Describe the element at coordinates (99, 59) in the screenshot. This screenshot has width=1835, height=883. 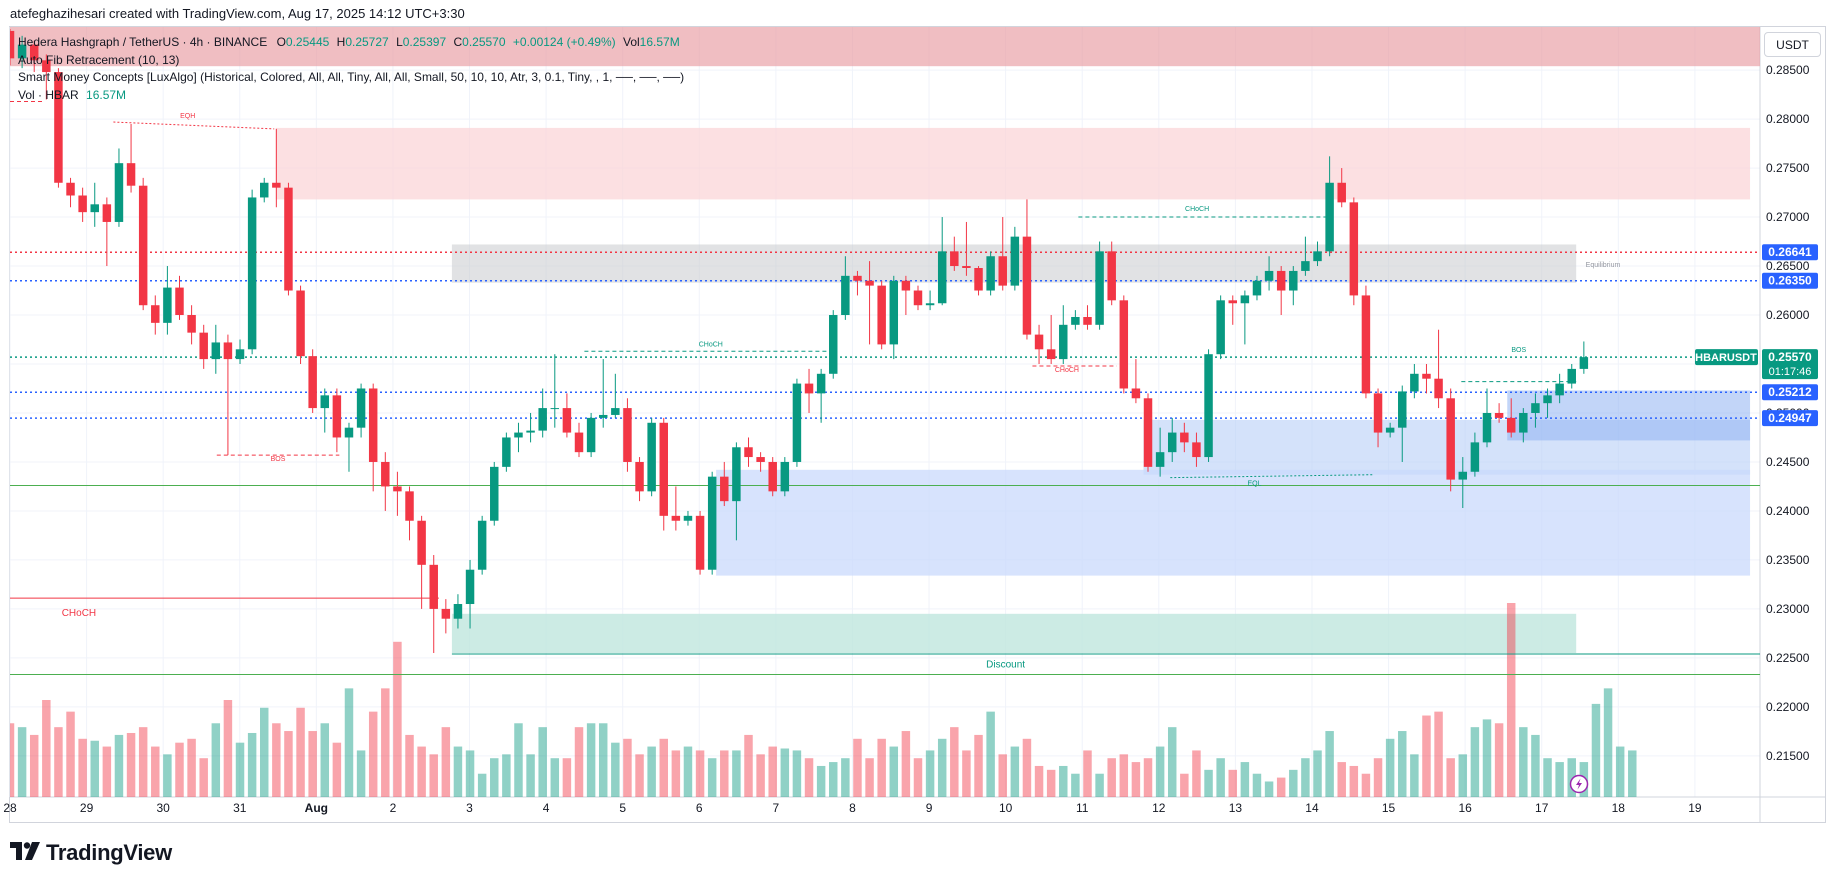
I see `legend-fib-indicator: Auto Fib Retracement (10, 13)` at that location.